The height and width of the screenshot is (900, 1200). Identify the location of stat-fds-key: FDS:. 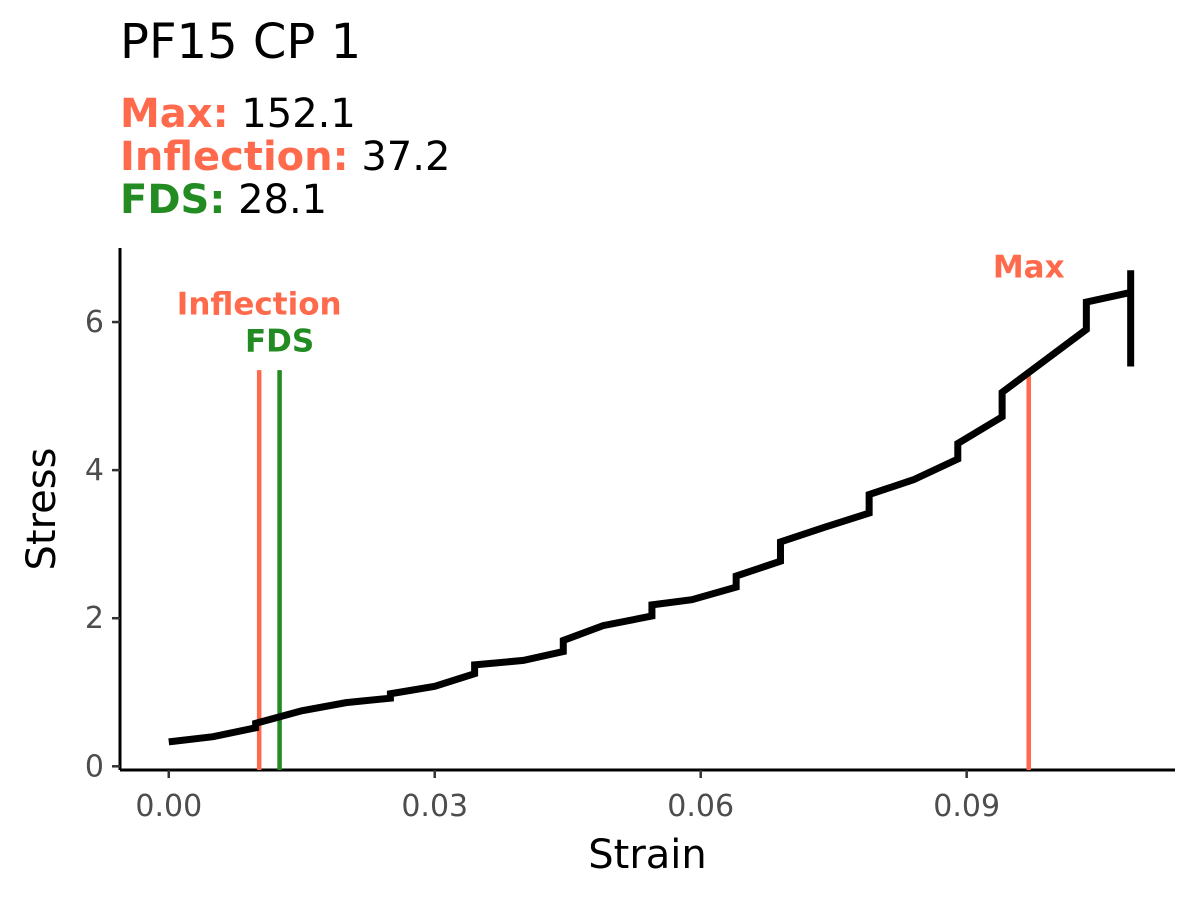
(173, 200).